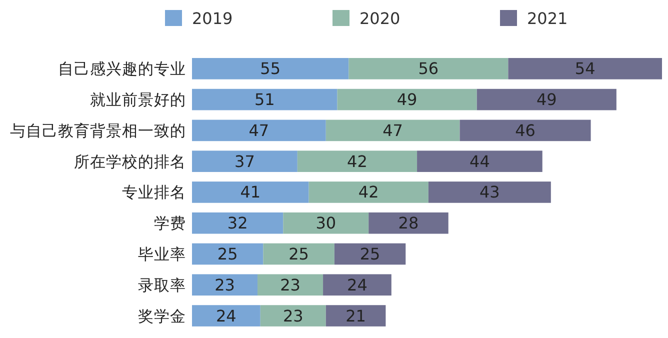 Image resolution: width=668 pixels, height=338 pixels. Describe the element at coordinates (122, 69) in the screenshot. I see `y-tick-label: 自己感兴趣的专业` at that location.